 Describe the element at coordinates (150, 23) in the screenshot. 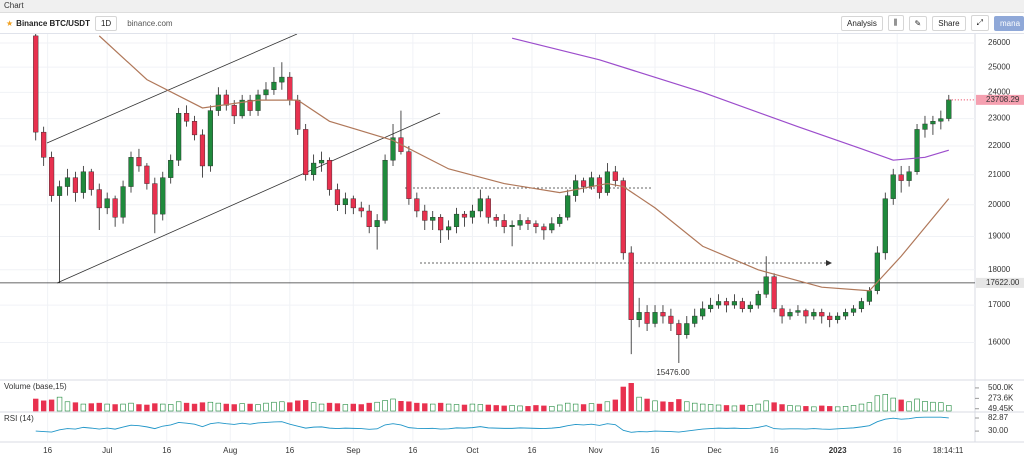

I see `source: binance.com` at that location.